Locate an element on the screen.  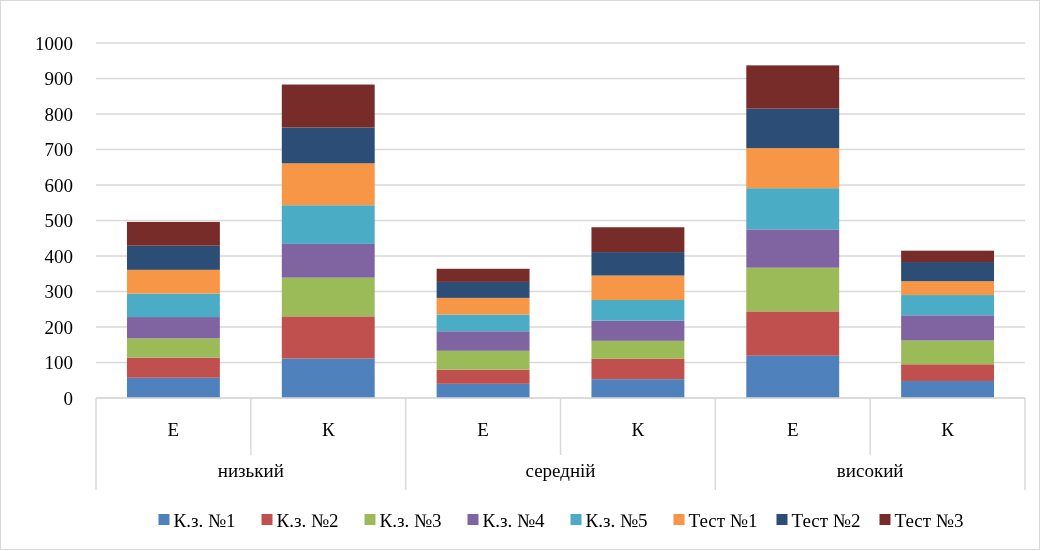
legend-label: К.з. №2 is located at coordinates (307, 520).